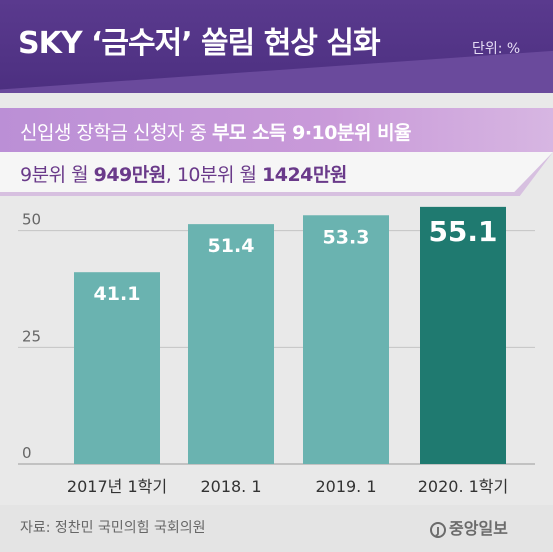 The width and height of the screenshot is (553, 552). What do you see at coordinates (311, 133) in the screenshot?
I see `subtitle-1-bold: 부모 소득 9·10분위 비율` at bounding box center [311, 133].